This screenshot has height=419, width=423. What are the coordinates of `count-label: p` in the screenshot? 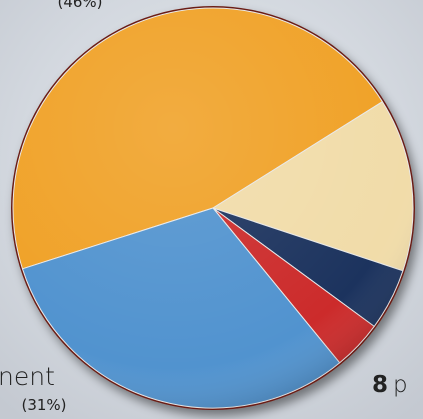 It's located at (400, 385).